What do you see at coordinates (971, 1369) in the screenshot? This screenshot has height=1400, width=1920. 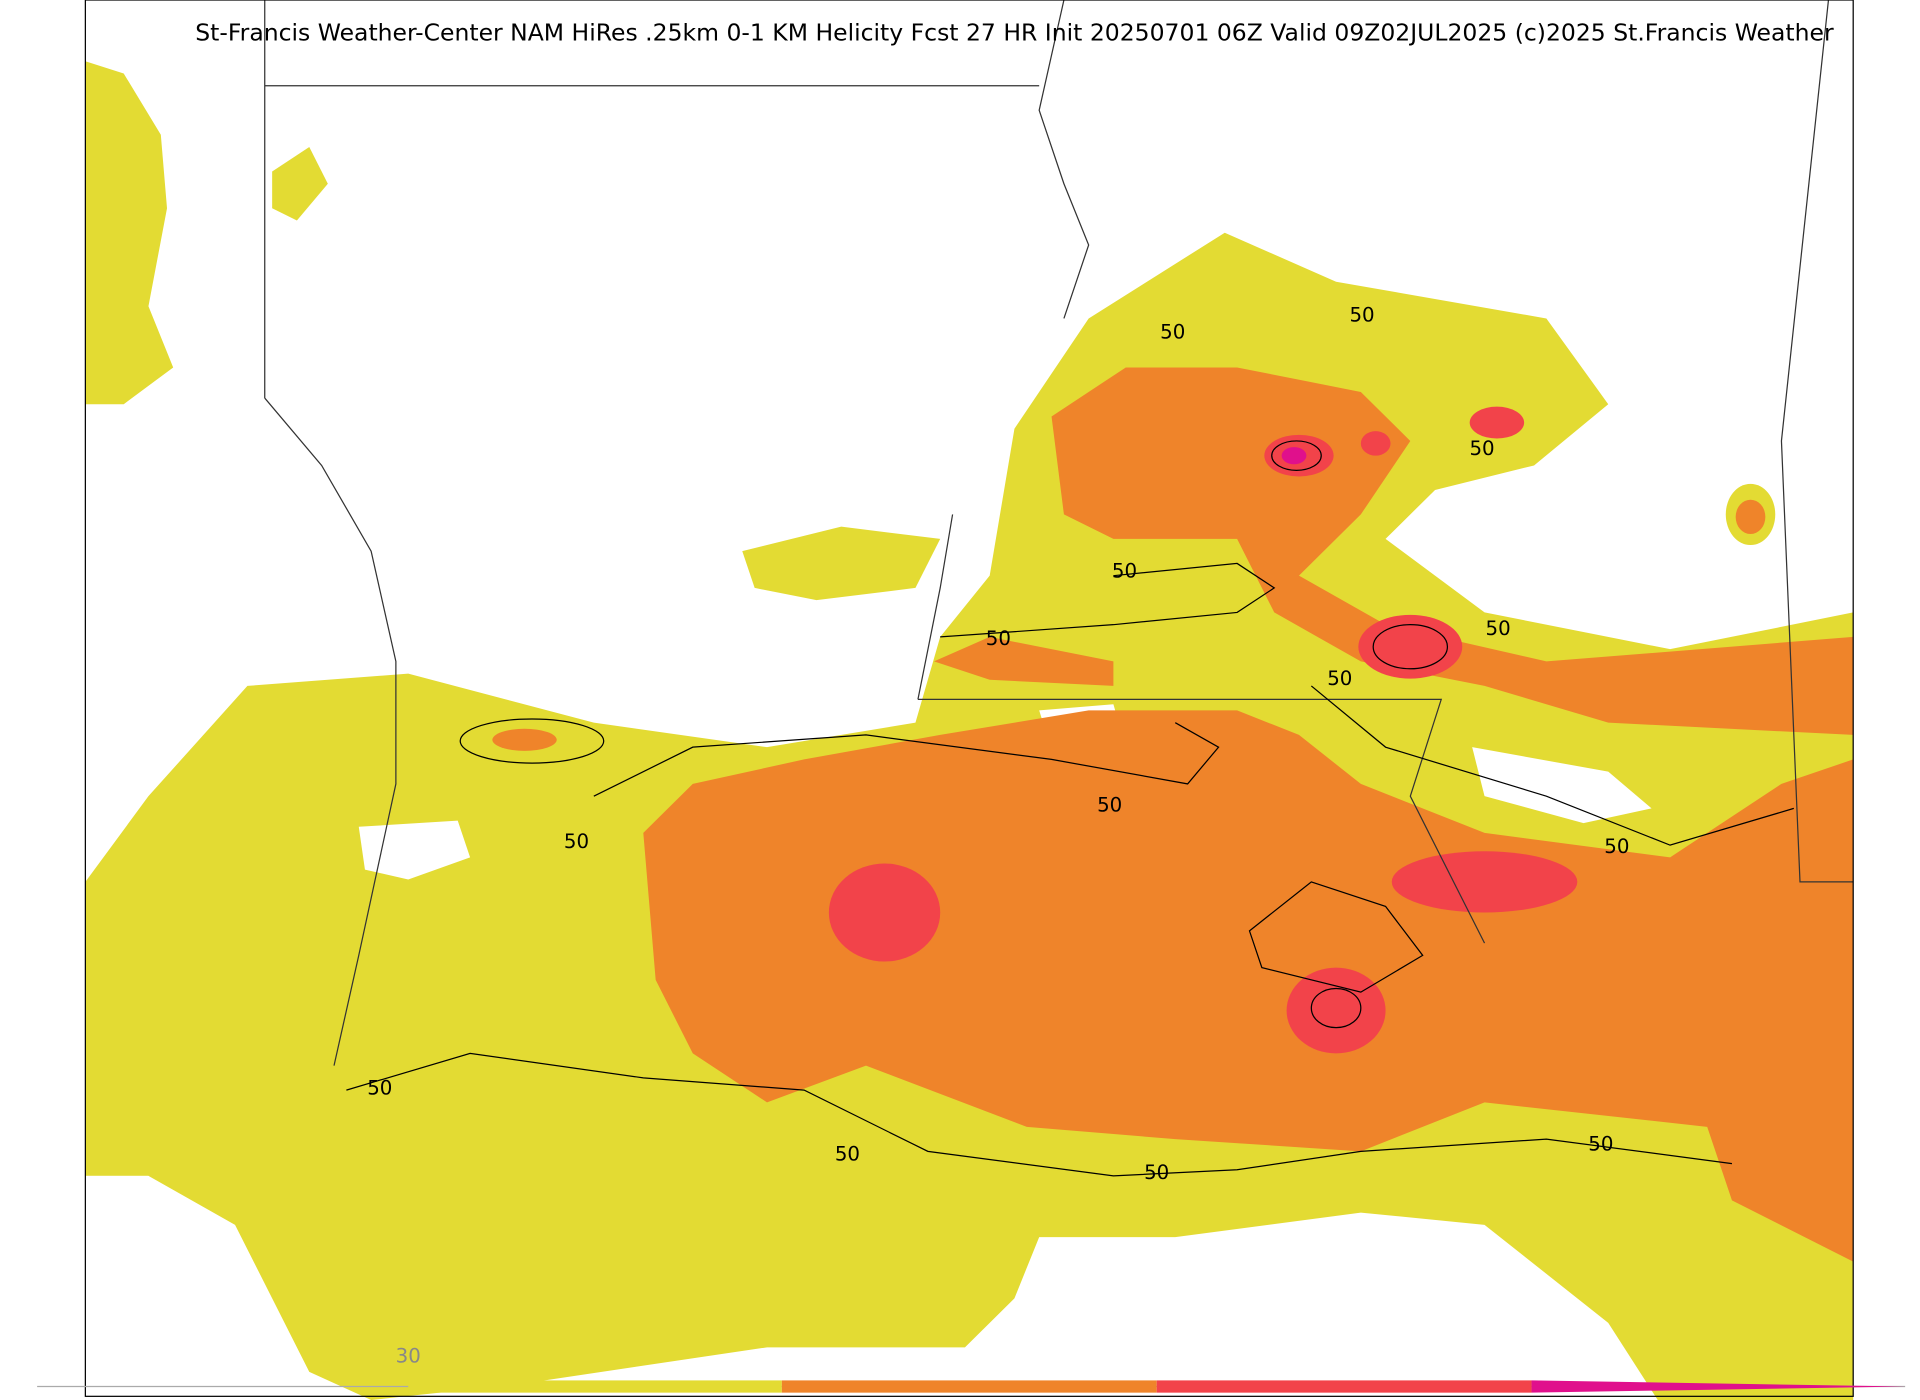 I see `colorbar: 30` at bounding box center [971, 1369].